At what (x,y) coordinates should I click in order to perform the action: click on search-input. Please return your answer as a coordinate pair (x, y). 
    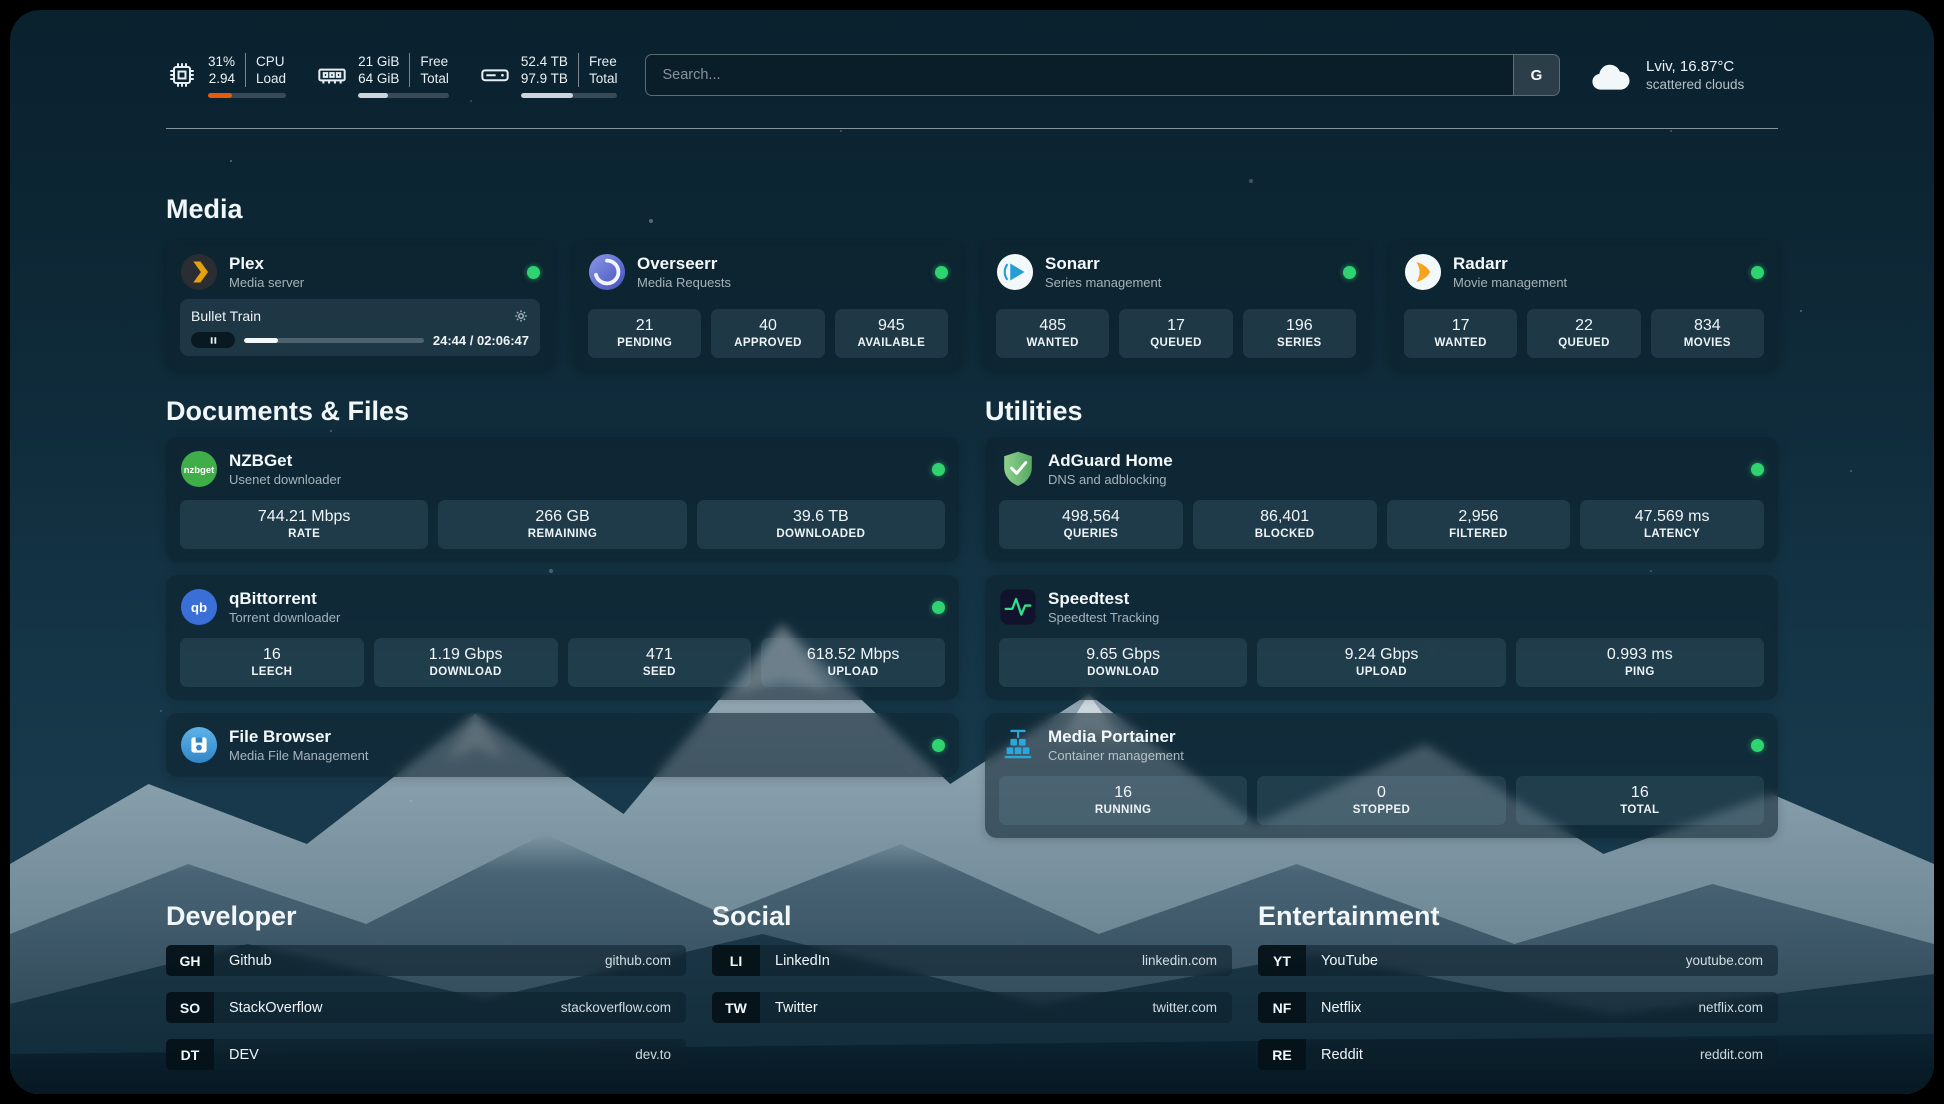
    Looking at the image, I should click on (1079, 75).